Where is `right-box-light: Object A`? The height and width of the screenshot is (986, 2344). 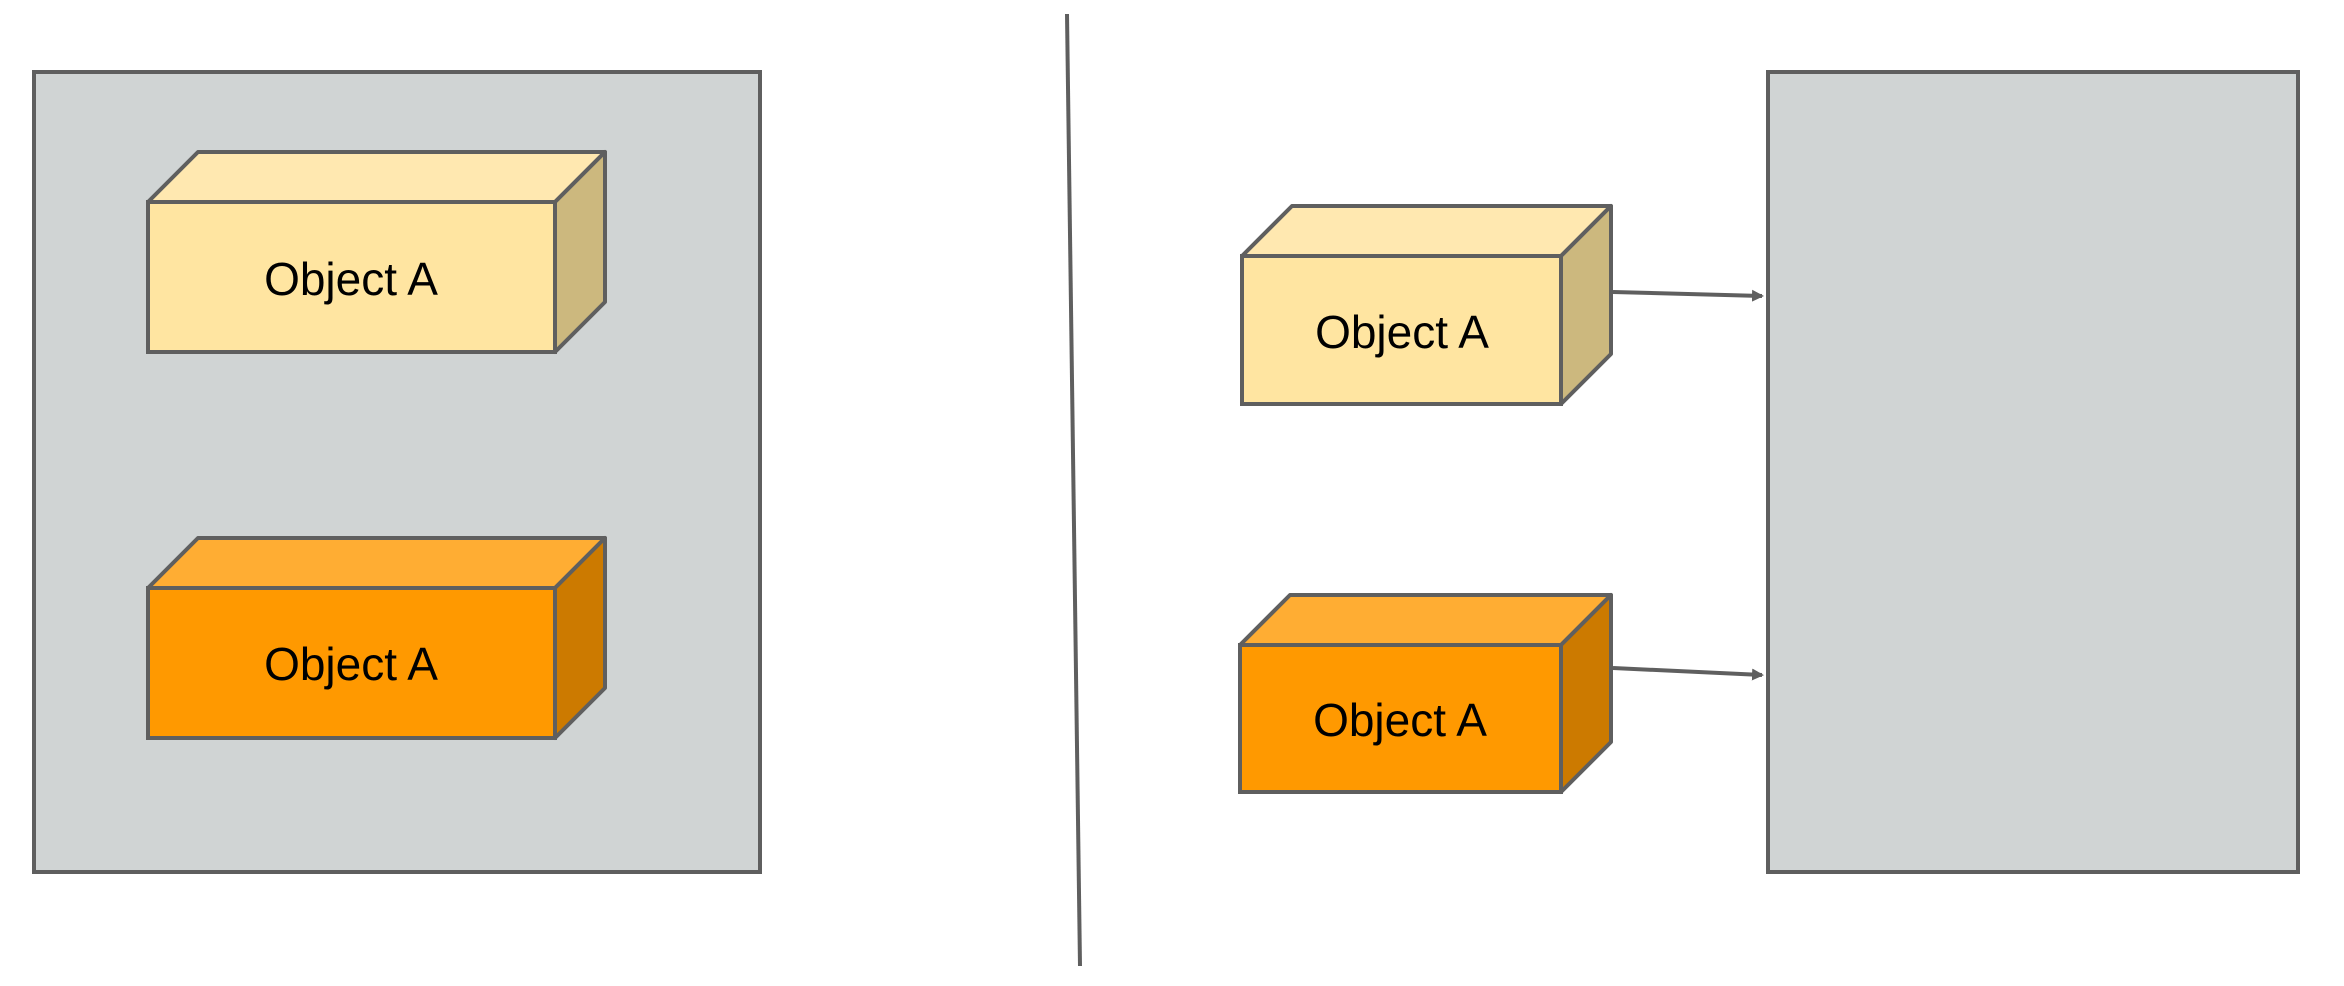
right-box-light: Object A is located at coordinates (1426, 305).